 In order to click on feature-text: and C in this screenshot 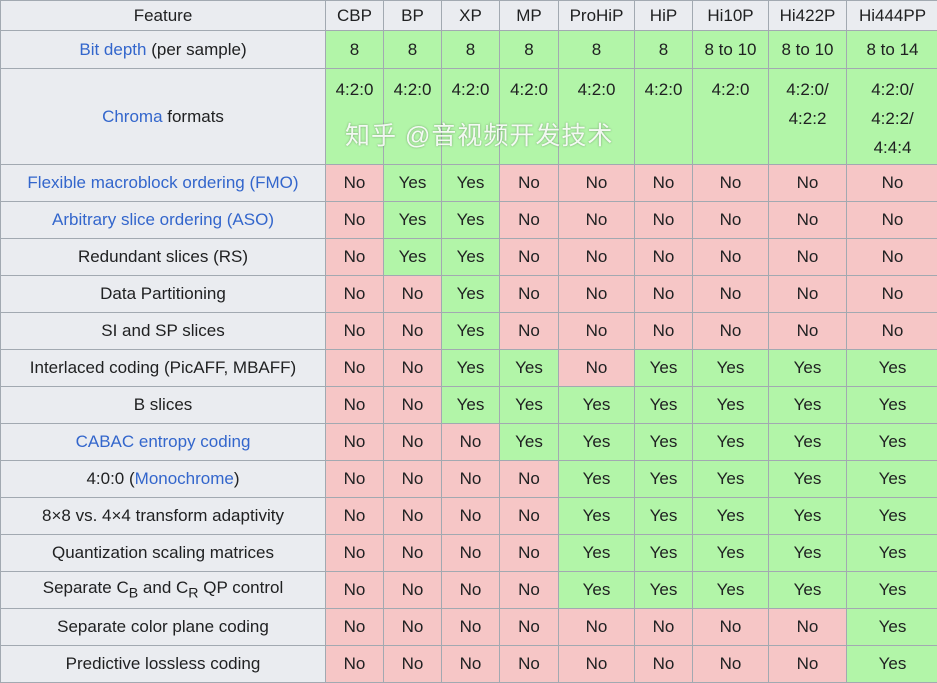, I will do `click(163, 587)`.